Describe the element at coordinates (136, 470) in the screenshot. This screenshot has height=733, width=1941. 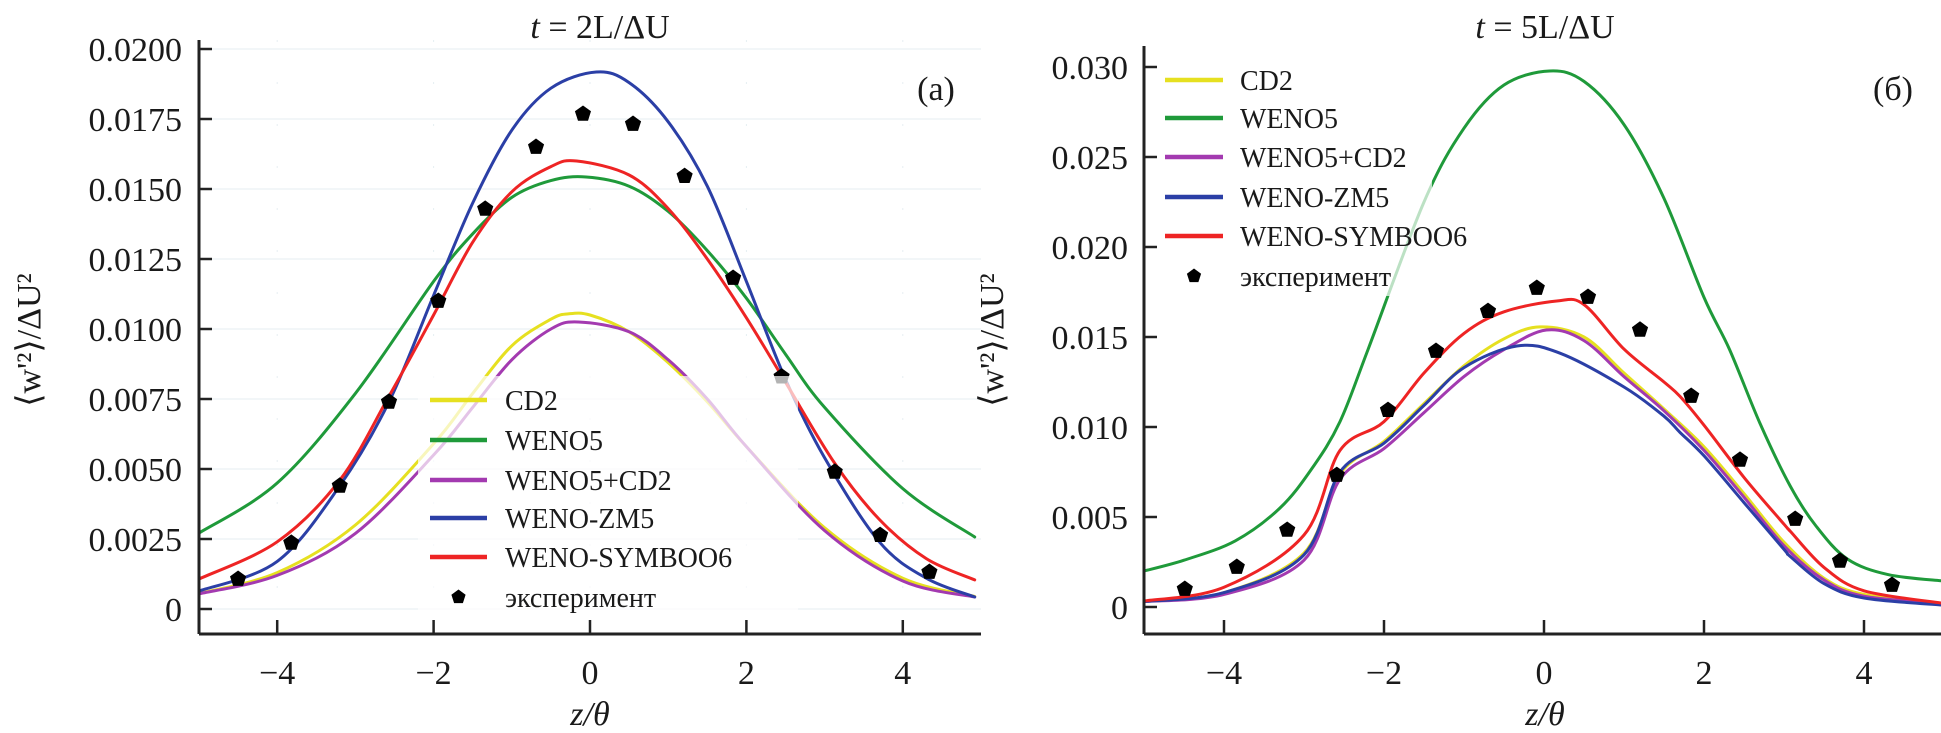
I see `y-tick-label: 0.0050` at that location.